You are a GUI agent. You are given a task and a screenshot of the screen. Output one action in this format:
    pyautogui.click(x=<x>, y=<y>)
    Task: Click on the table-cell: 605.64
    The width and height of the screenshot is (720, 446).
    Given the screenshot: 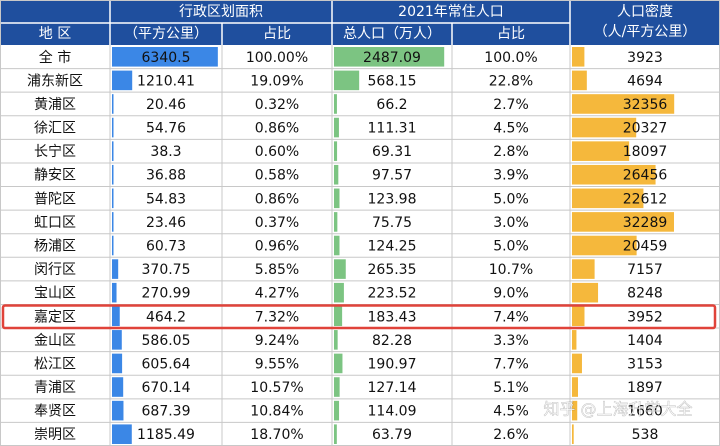 What is the action you would take?
    pyautogui.click(x=166, y=364)
    